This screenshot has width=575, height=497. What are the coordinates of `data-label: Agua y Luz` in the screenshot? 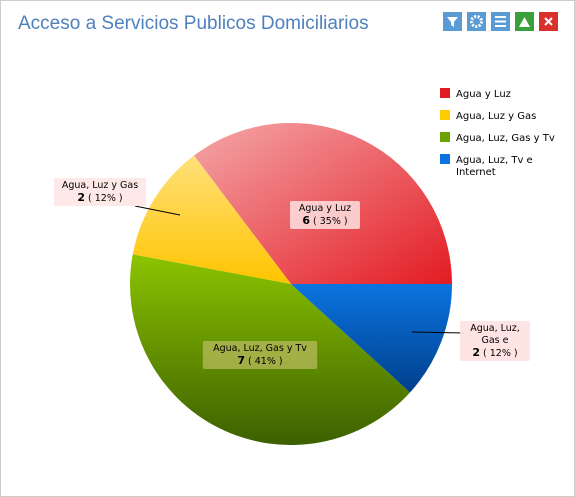 It's located at (325, 208).